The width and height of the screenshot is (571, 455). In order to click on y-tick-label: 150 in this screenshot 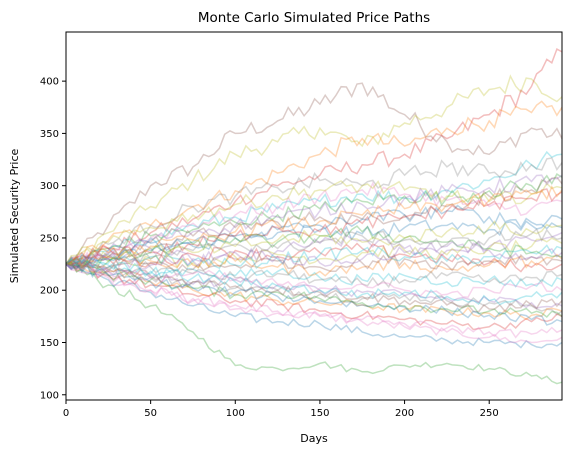, I will do `click(49, 343)`.